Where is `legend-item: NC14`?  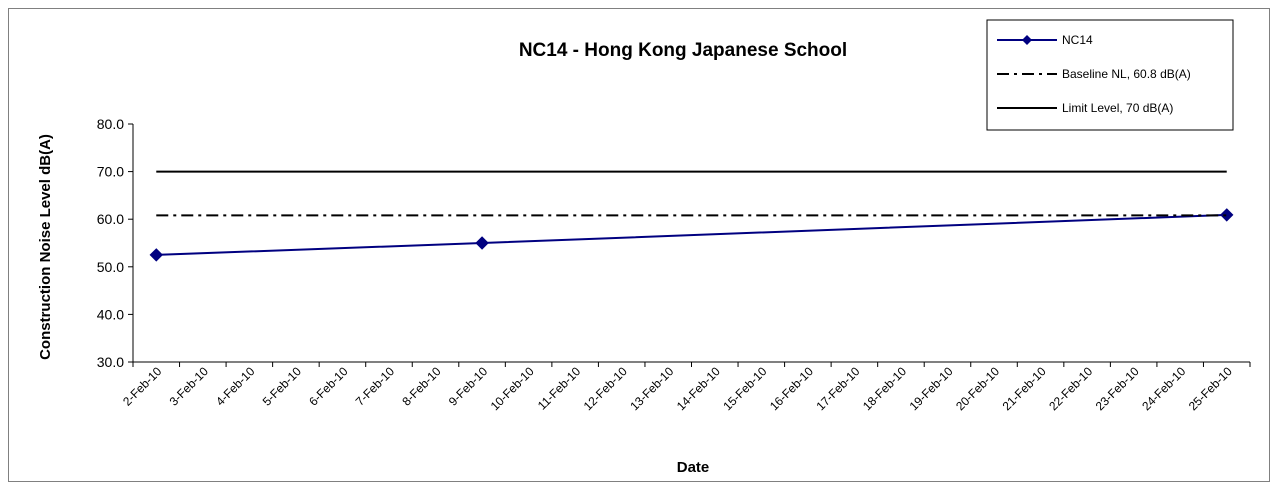
legend-item: NC14 is located at coordinates (1045, 40).